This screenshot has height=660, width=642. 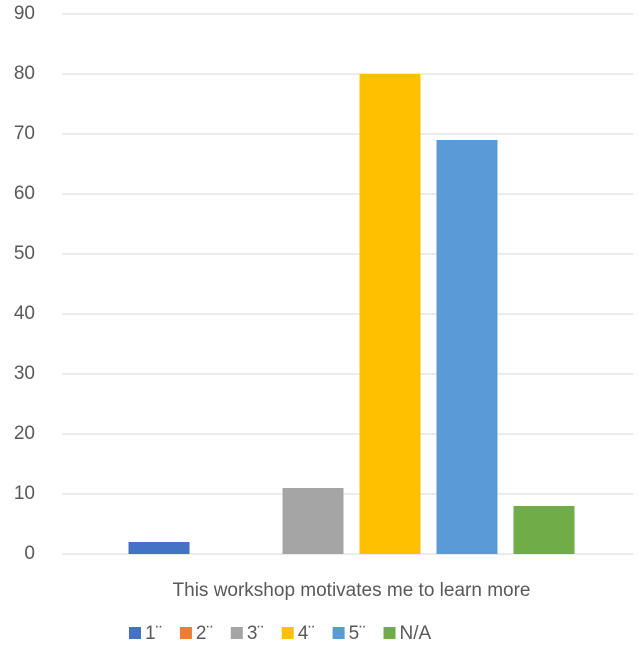 What do you see at coordinates (416, 633) in the screenshot?
I see `legend-label: N/A` at bounding box center [416, 633].